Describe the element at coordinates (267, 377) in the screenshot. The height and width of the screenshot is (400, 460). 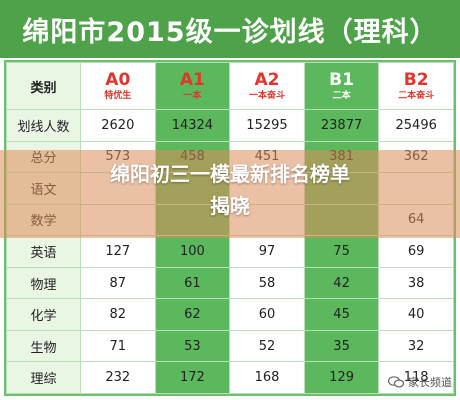
I see `table-cell: 168` at that location.